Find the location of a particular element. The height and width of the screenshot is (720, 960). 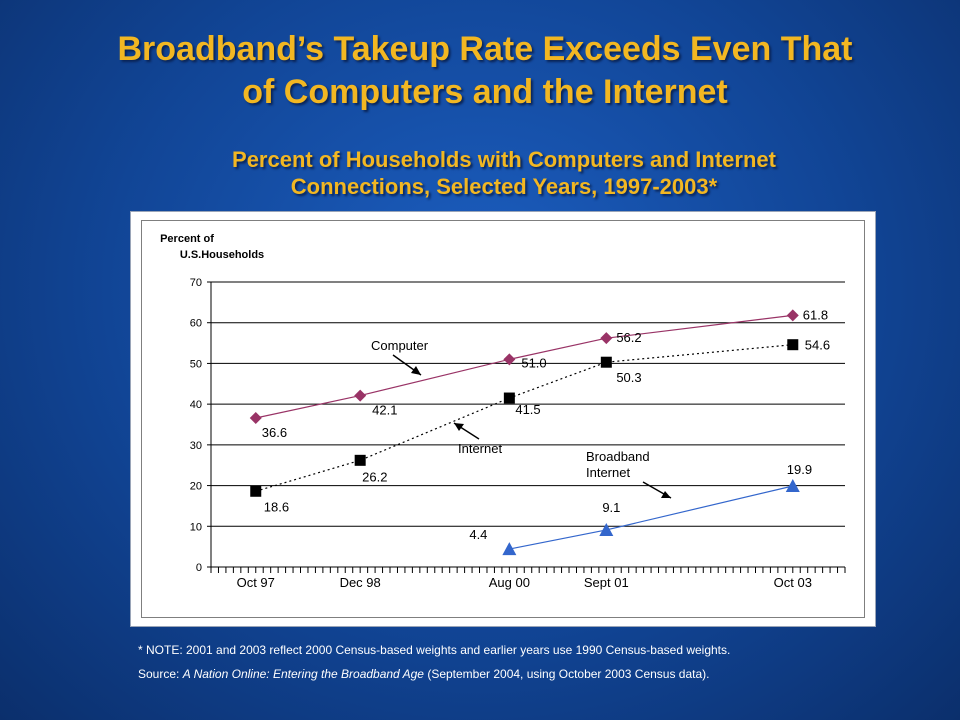

x-tick-label: Oct 97 is located at coordinates (256, 582).